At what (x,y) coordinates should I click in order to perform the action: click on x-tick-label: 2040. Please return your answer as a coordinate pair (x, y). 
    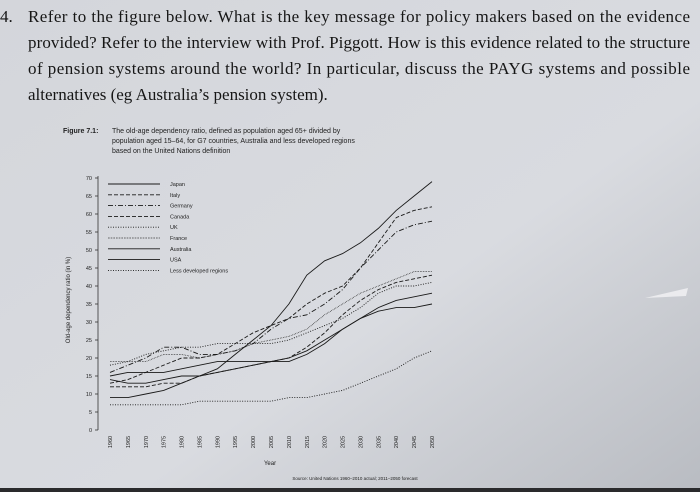
    Looking at the image, I should click on (397, 442).